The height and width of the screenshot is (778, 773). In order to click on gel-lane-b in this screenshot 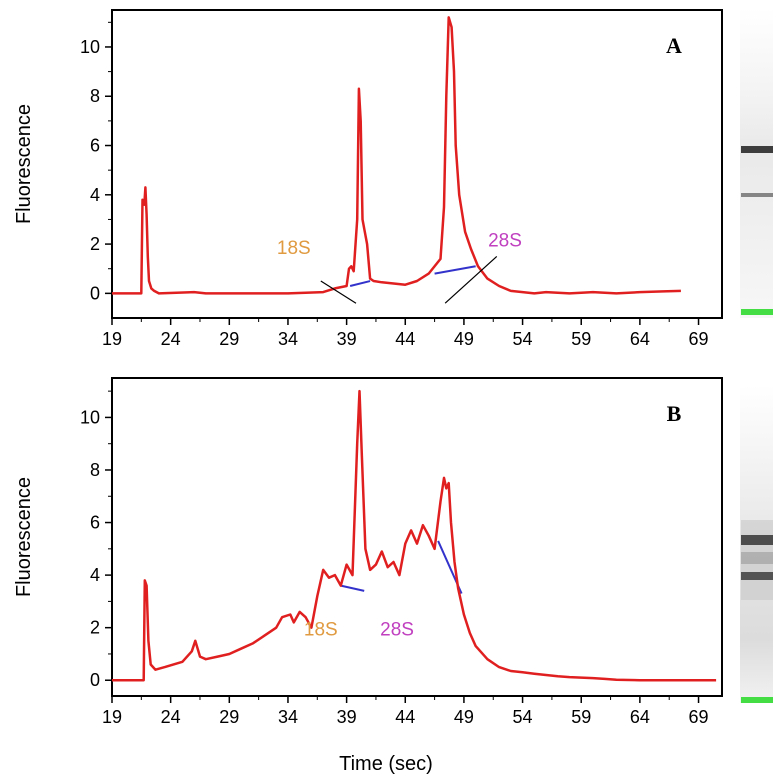, I will do `click(756, 544)`.